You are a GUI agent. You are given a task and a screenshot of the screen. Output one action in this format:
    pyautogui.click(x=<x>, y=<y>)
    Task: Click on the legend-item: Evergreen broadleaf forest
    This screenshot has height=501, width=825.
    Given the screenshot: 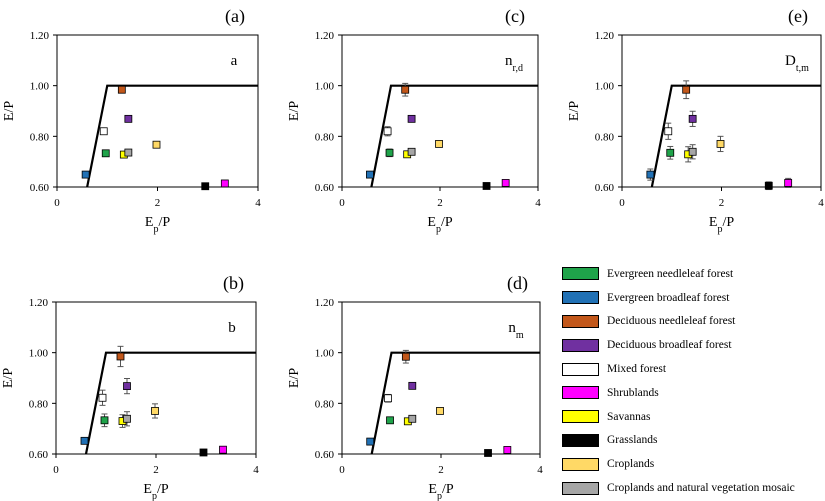 What is the action you would take?
    pyautogui.click(x=692, y=298)
    